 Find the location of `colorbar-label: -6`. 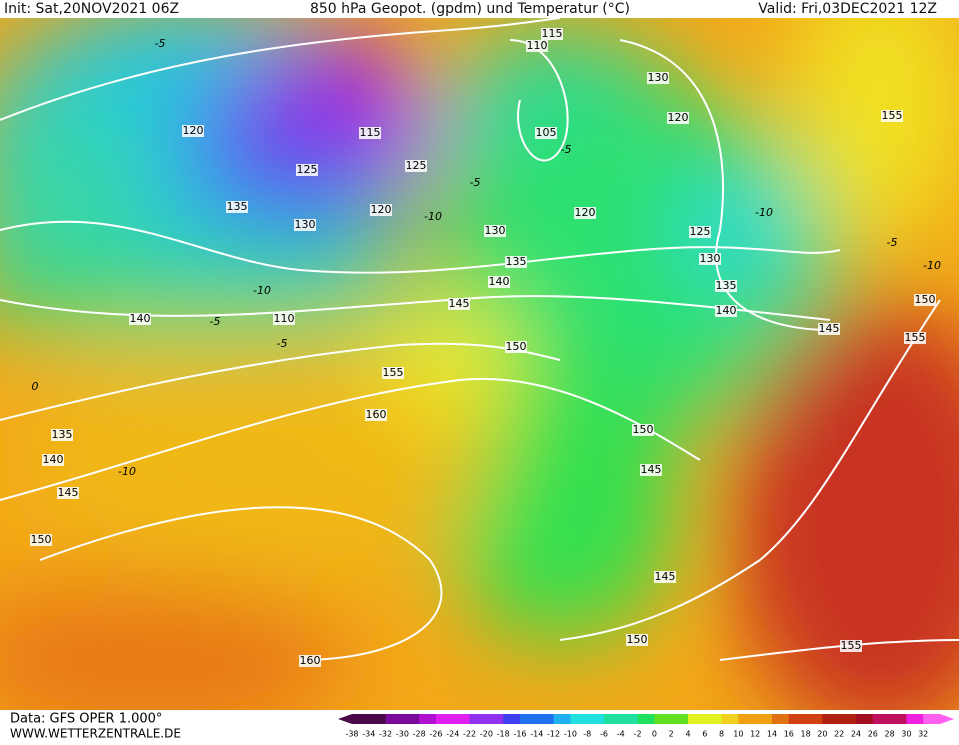

colorbar-label: -6 is located at coordinates (604, 734).